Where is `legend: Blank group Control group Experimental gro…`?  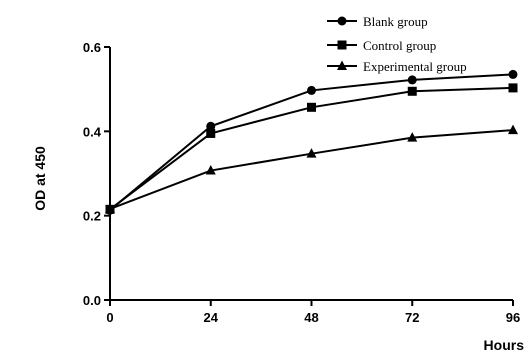
legend: Blank group Control group Experimental gro… is located at coordinates (397, 44).